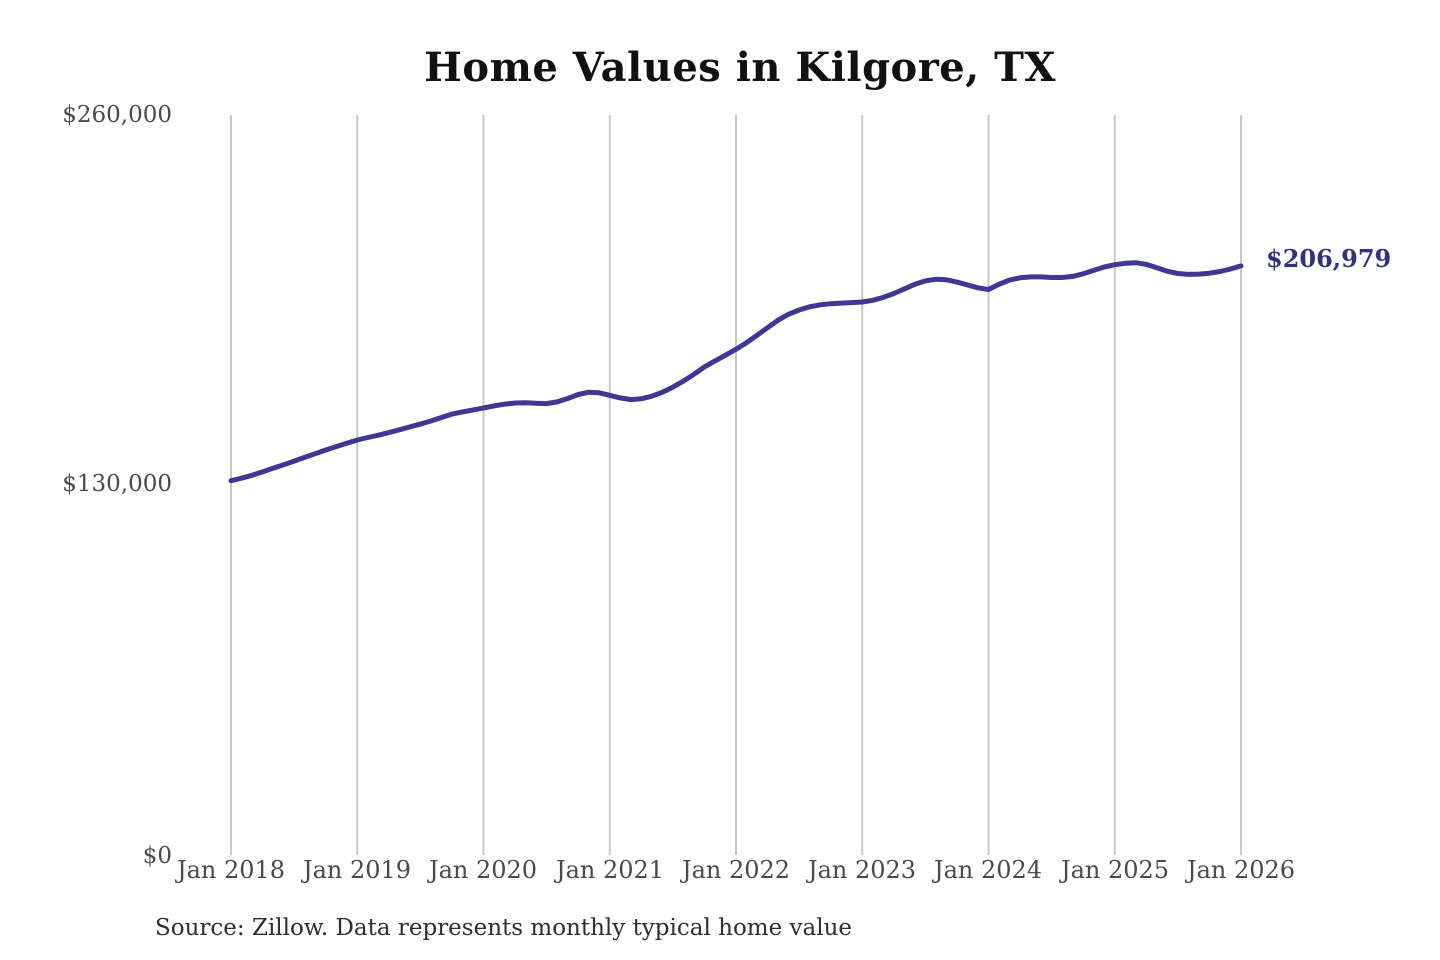 Image resolution: width=1440 pixels, height=960 pixels. Describe the element at coordinates (117, 115) in the screenshot. I see `y-axis-tick-260000: $260,000` at that location.